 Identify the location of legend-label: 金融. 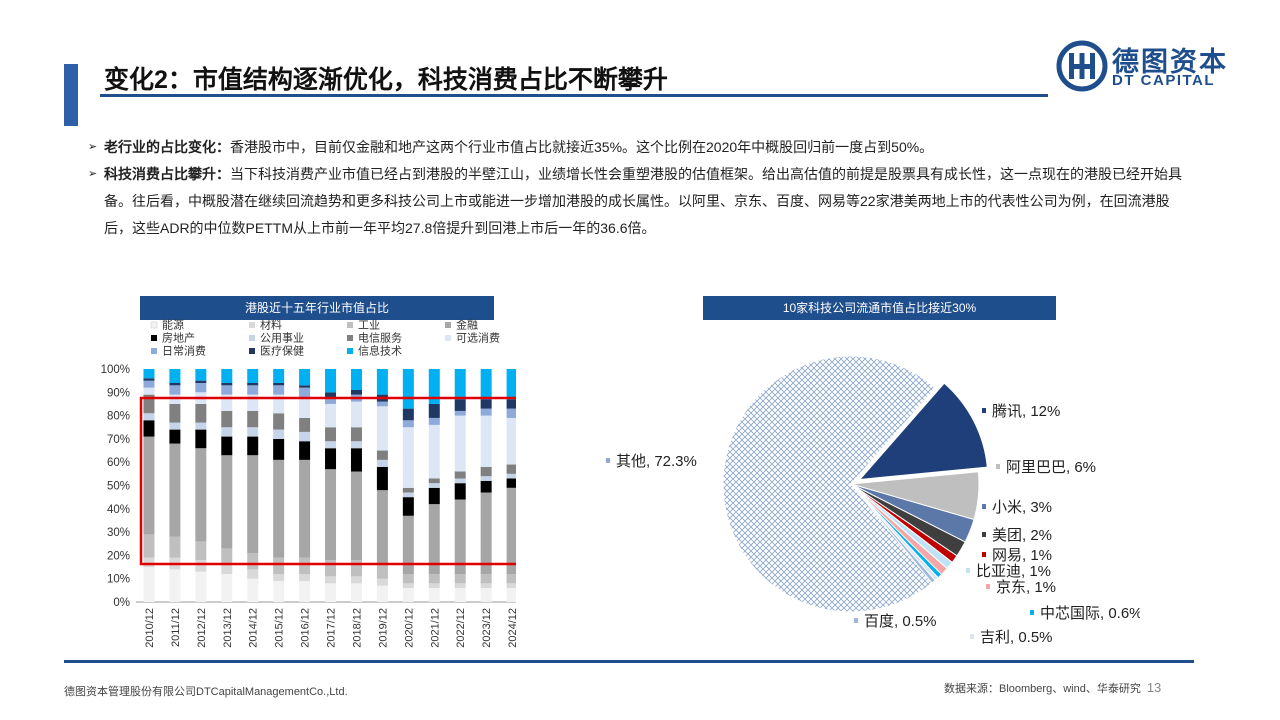
(467, 325).